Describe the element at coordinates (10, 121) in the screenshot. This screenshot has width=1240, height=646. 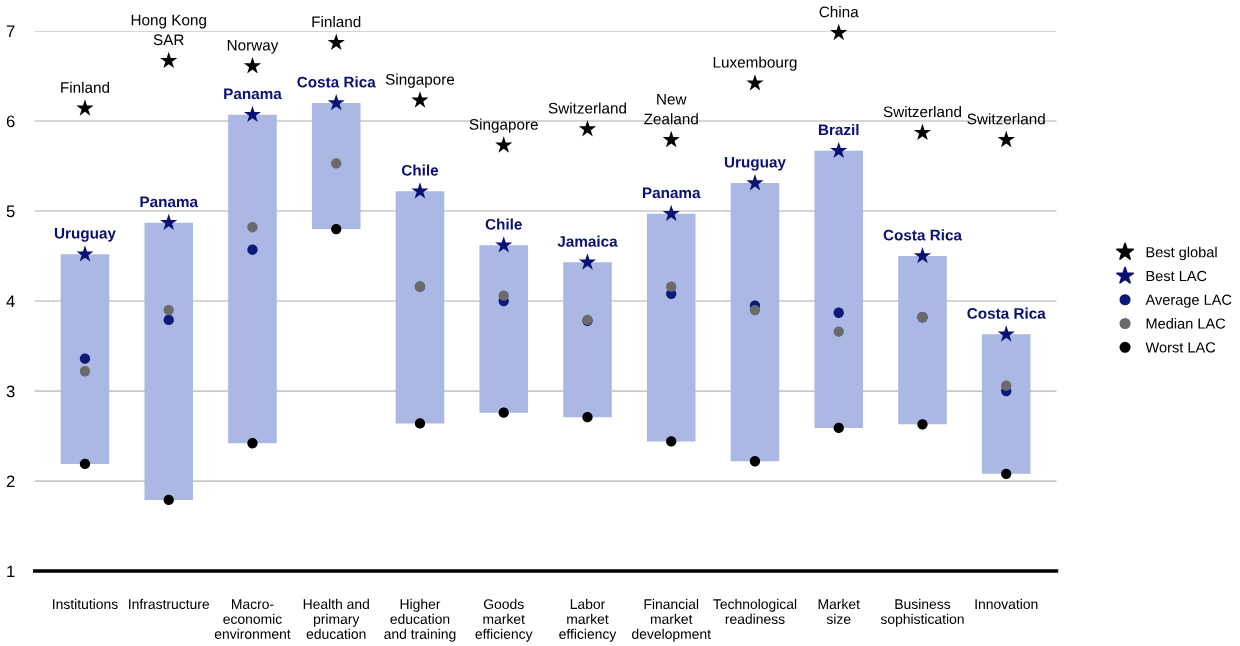
I see `y-tick-label: 6` at that location.